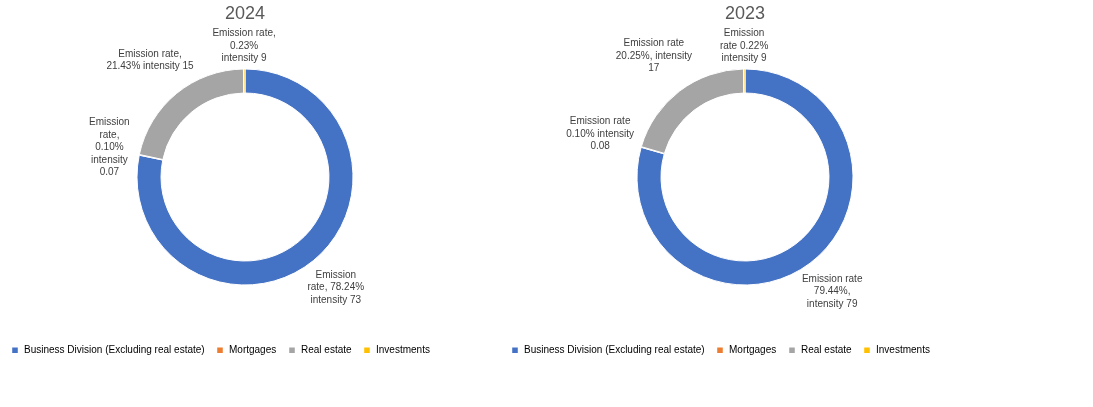 The width and height of the screenshot is (1093, 407). I want to click on data-label: Emission rate, 21.43% intensity 15, so click(150, 59).